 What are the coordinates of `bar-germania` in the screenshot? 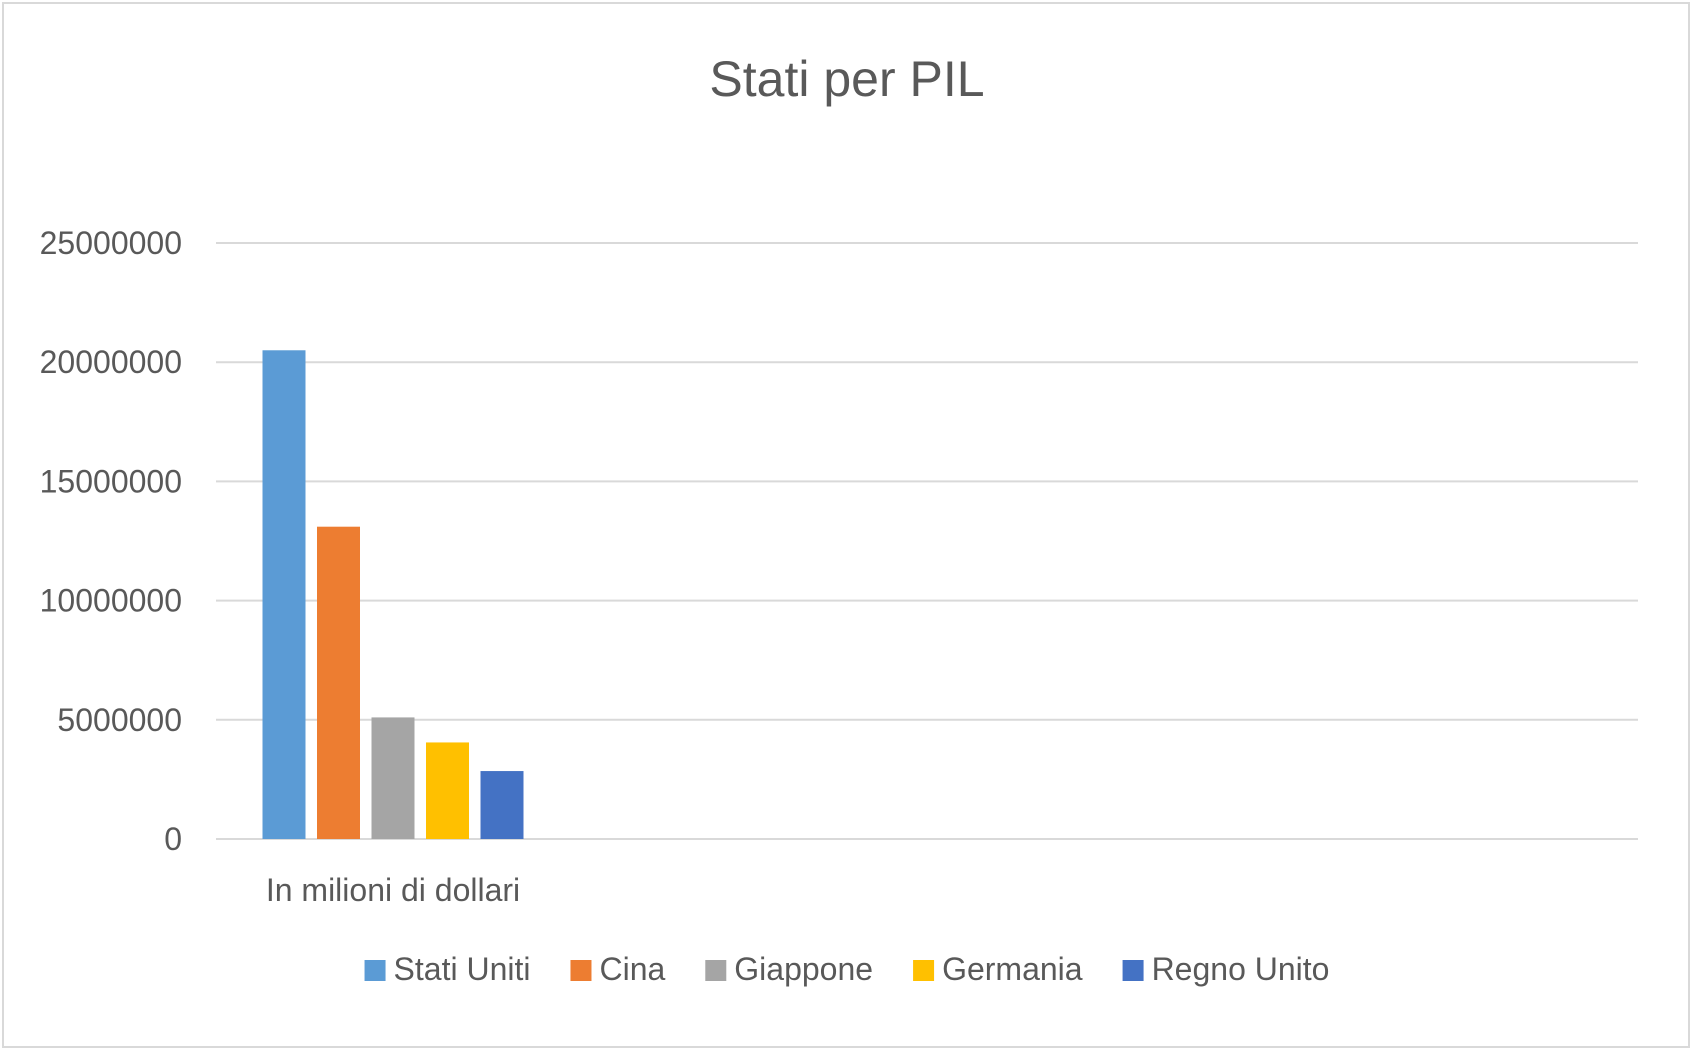 It's located at (447, 790).